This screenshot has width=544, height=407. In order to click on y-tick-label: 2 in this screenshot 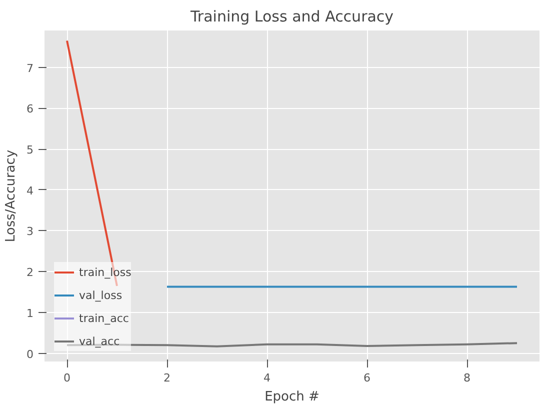, I will do `click(30, 273)`.